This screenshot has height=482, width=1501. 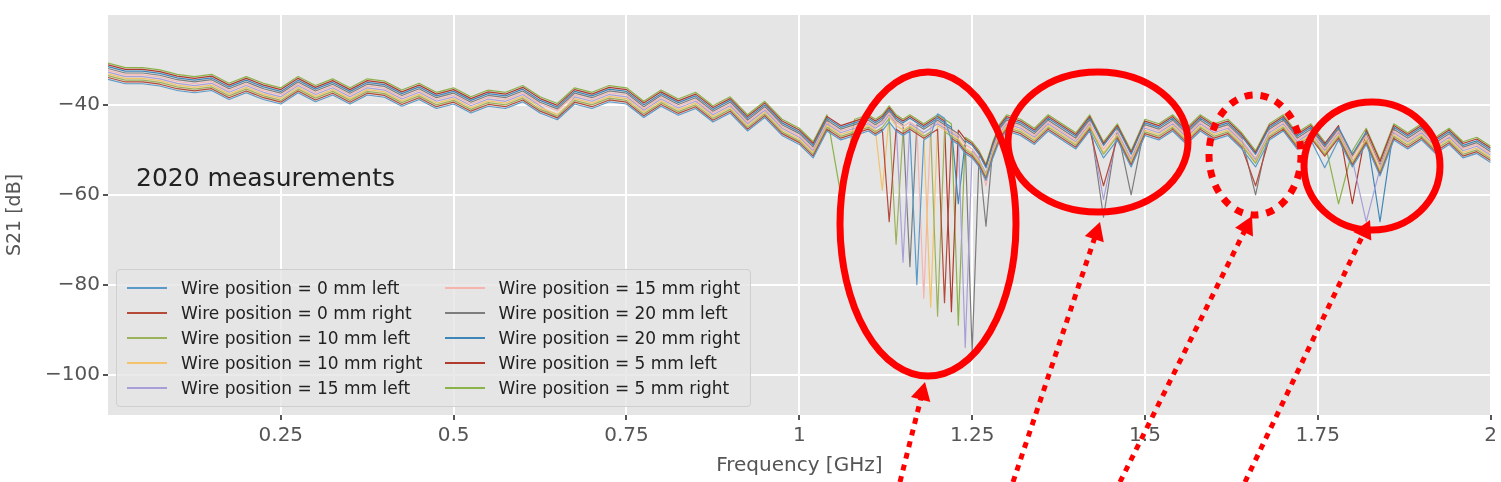 What do you see at coordinates (626, 434) in the screenshot?
I see `x-tick-label: 0.75` at bounding box center [626, 434].